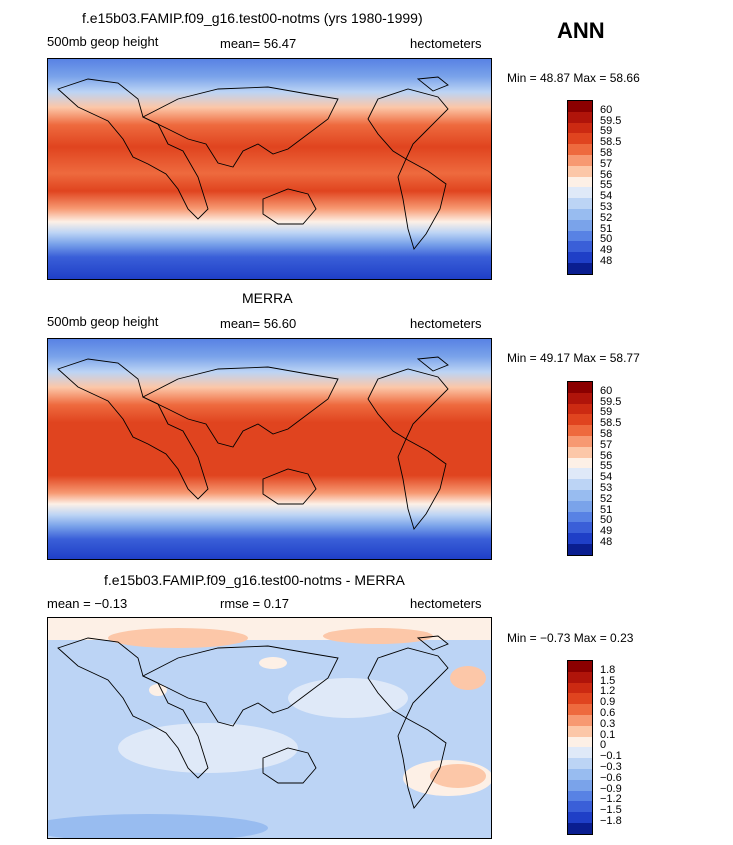  I want to click on colorbar-tick-label: 0.1, so click(608, 734).